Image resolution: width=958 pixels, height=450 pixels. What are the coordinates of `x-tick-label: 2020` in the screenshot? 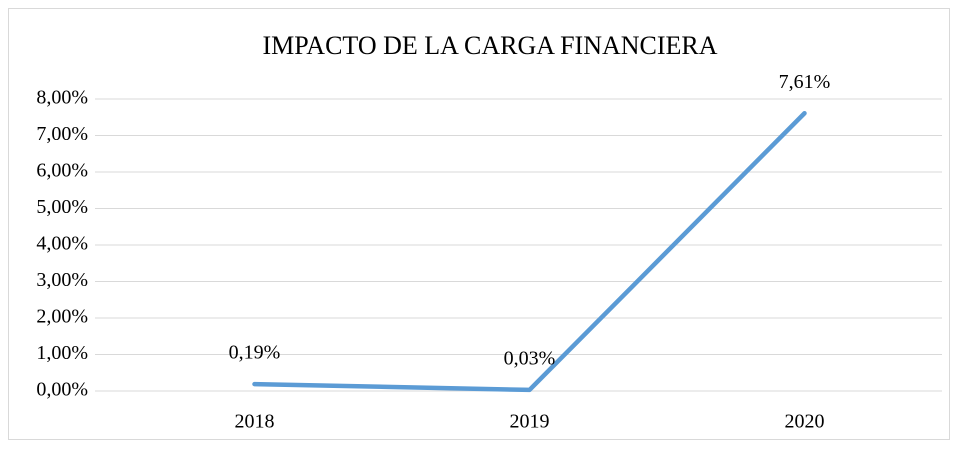 It's located at (805, 422).